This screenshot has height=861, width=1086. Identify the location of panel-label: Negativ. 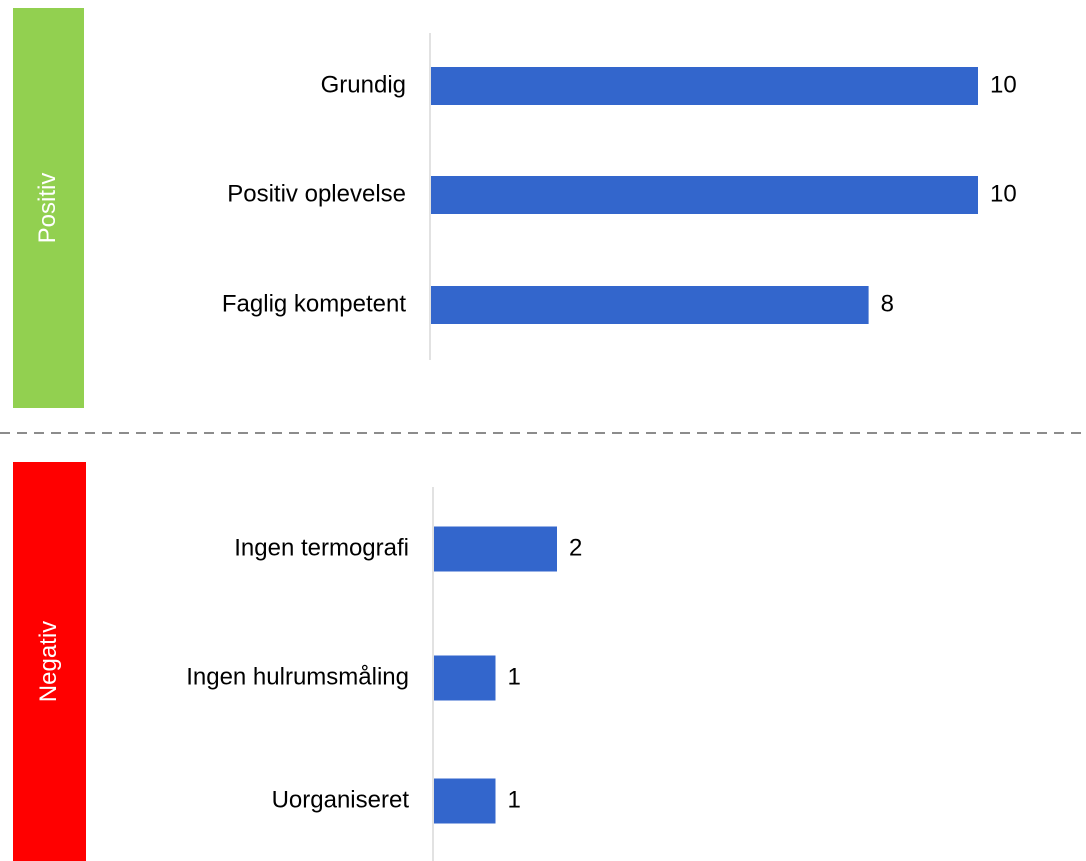
(48, 661).